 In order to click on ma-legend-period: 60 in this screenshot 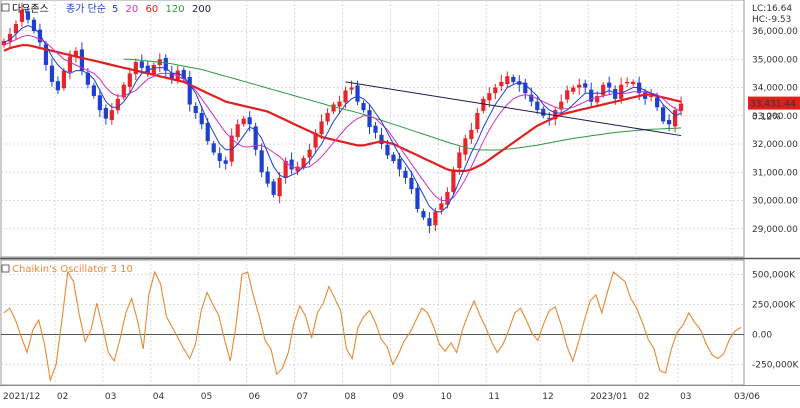, I will do `click(152, 9)`.